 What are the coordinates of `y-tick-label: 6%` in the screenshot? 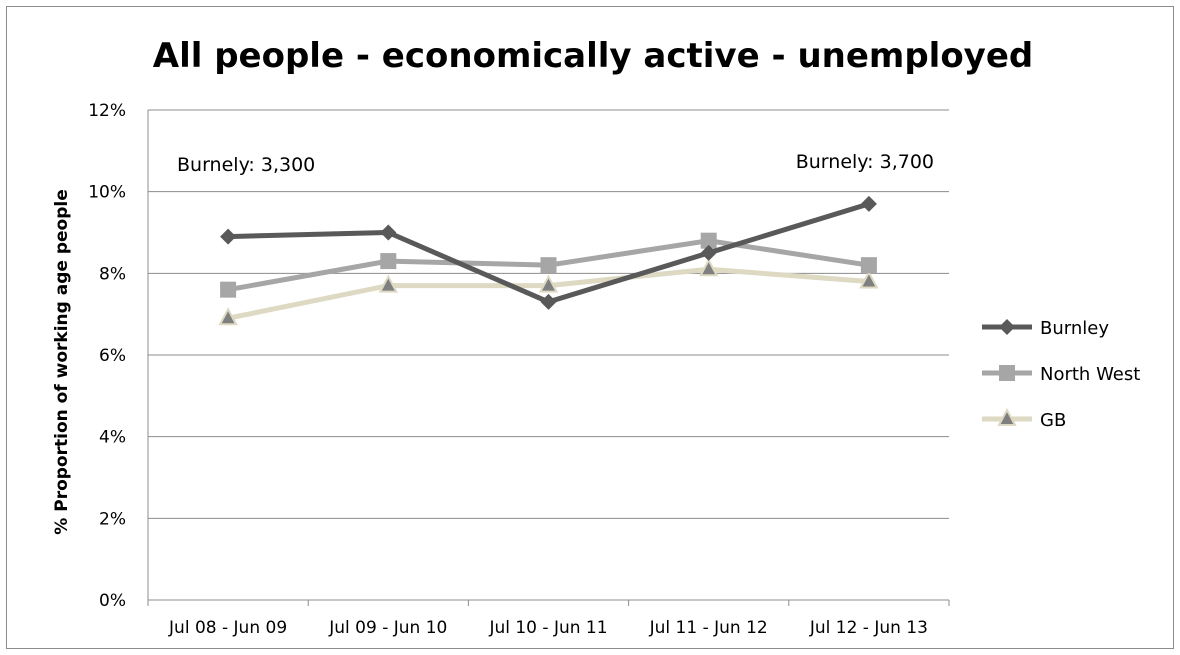 It's located at (112, 356).